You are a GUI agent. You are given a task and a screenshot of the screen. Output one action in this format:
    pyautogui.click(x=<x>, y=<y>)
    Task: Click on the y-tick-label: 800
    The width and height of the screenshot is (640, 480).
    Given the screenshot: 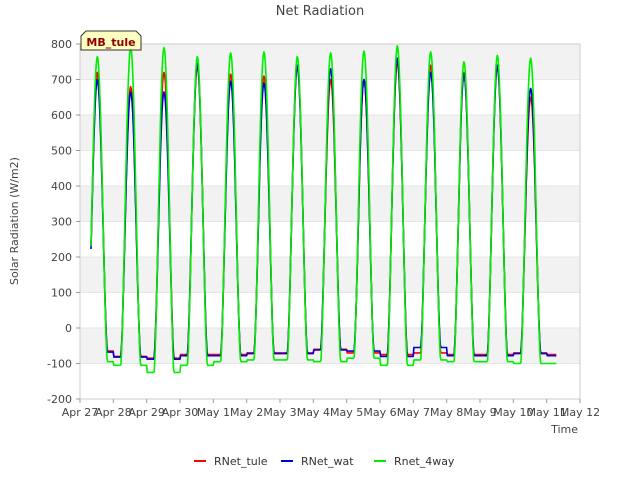 What is the action you would take?
    pyautogui.click(x=61, y=44)
    